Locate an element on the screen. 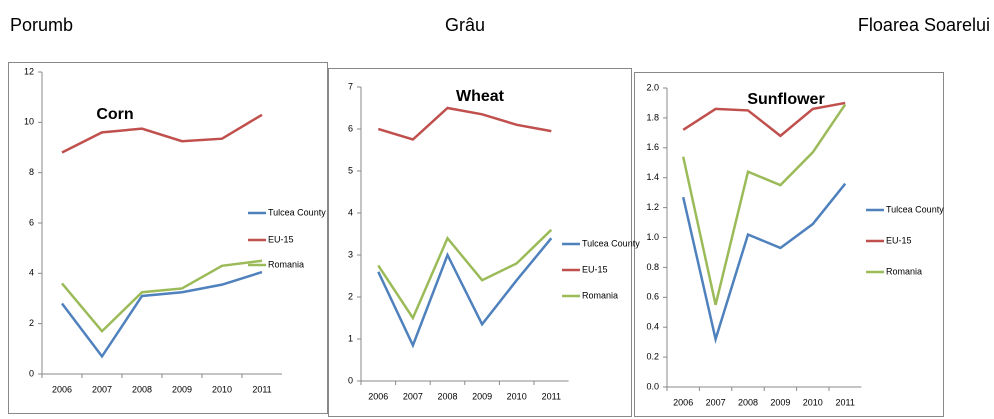 The height and width of the screenshot is (419, 994). heading: Floarea Soarelui is located at coordinates (924, 25).